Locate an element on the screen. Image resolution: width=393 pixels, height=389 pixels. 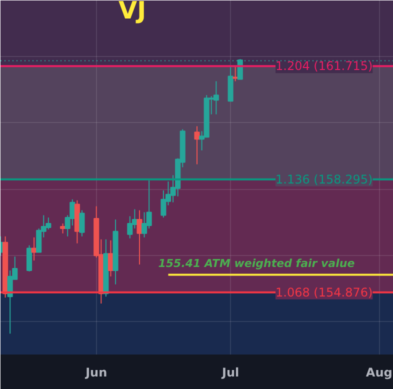
x-tick-label: Aug is located at coordinates (379, 373).